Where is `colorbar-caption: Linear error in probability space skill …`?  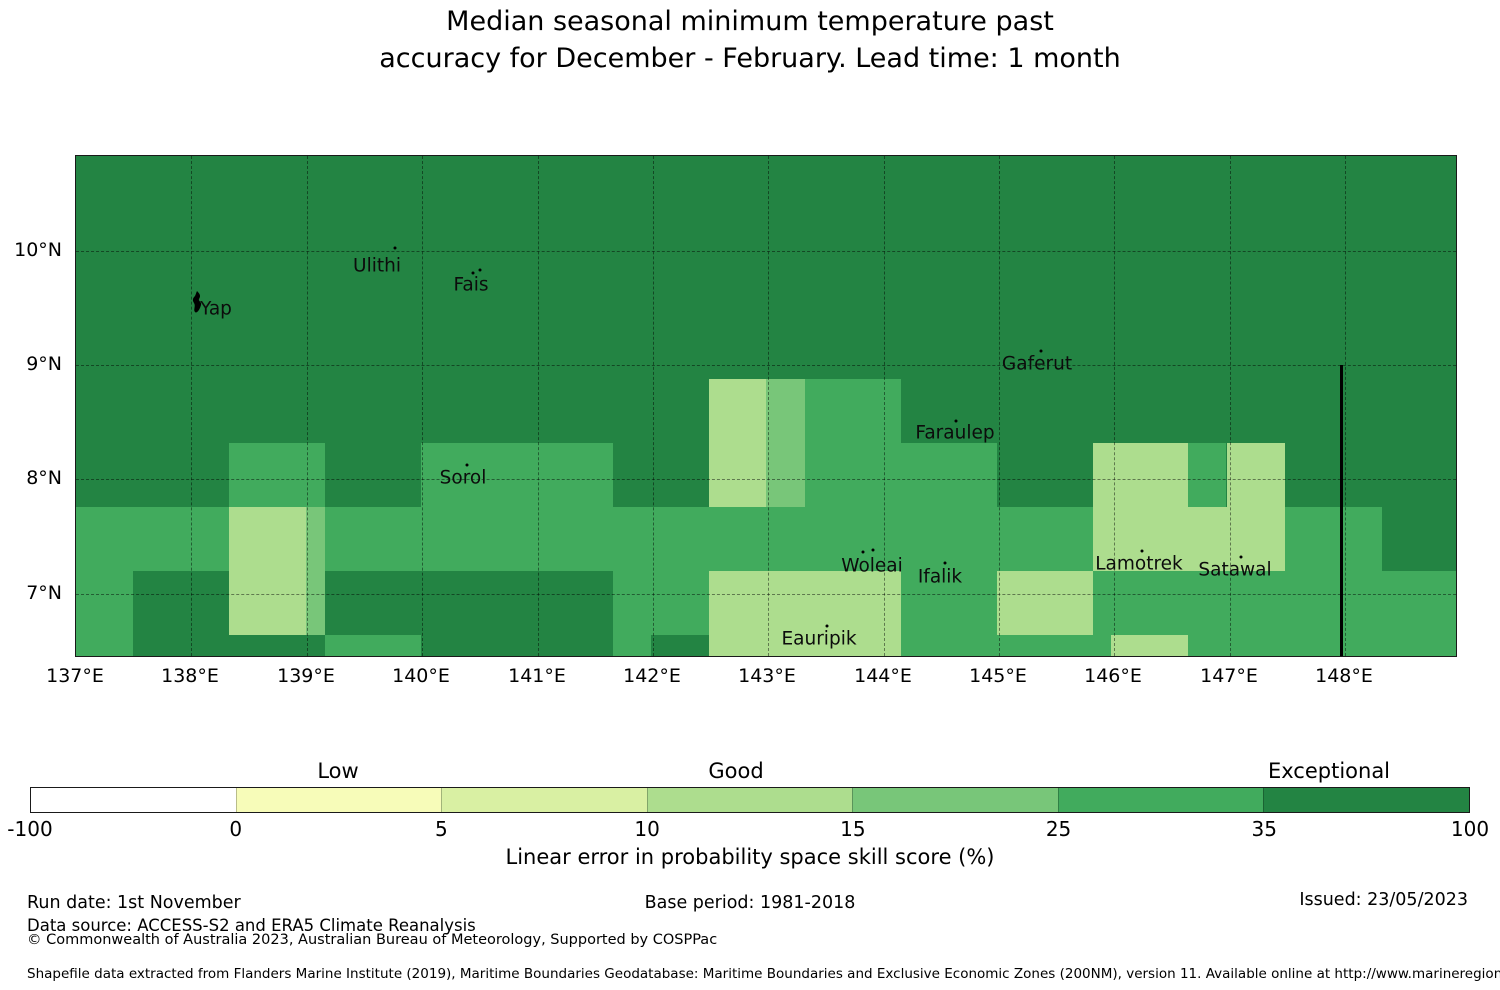 colorbar-caption: Linear error in probability space skill … is located at coordinates (750, 857).